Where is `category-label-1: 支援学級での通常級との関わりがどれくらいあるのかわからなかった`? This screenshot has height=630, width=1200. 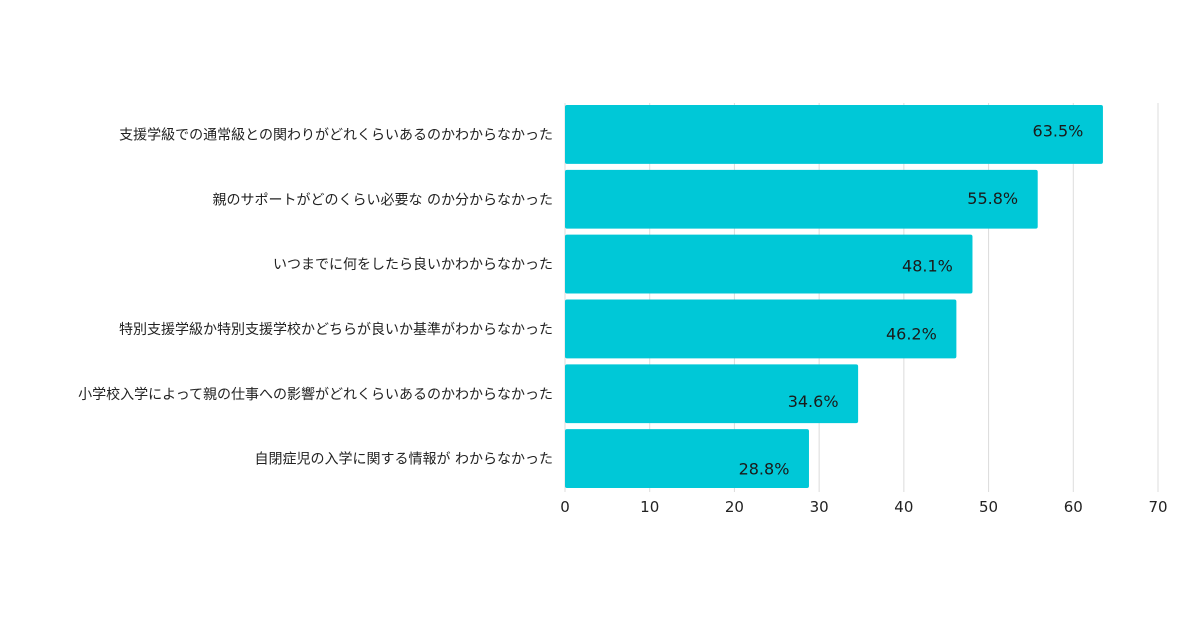 category-label-1: 支援学級での通常級との関わりがどれくらいあるのかわからなかった is located at coordinates (336, 135).